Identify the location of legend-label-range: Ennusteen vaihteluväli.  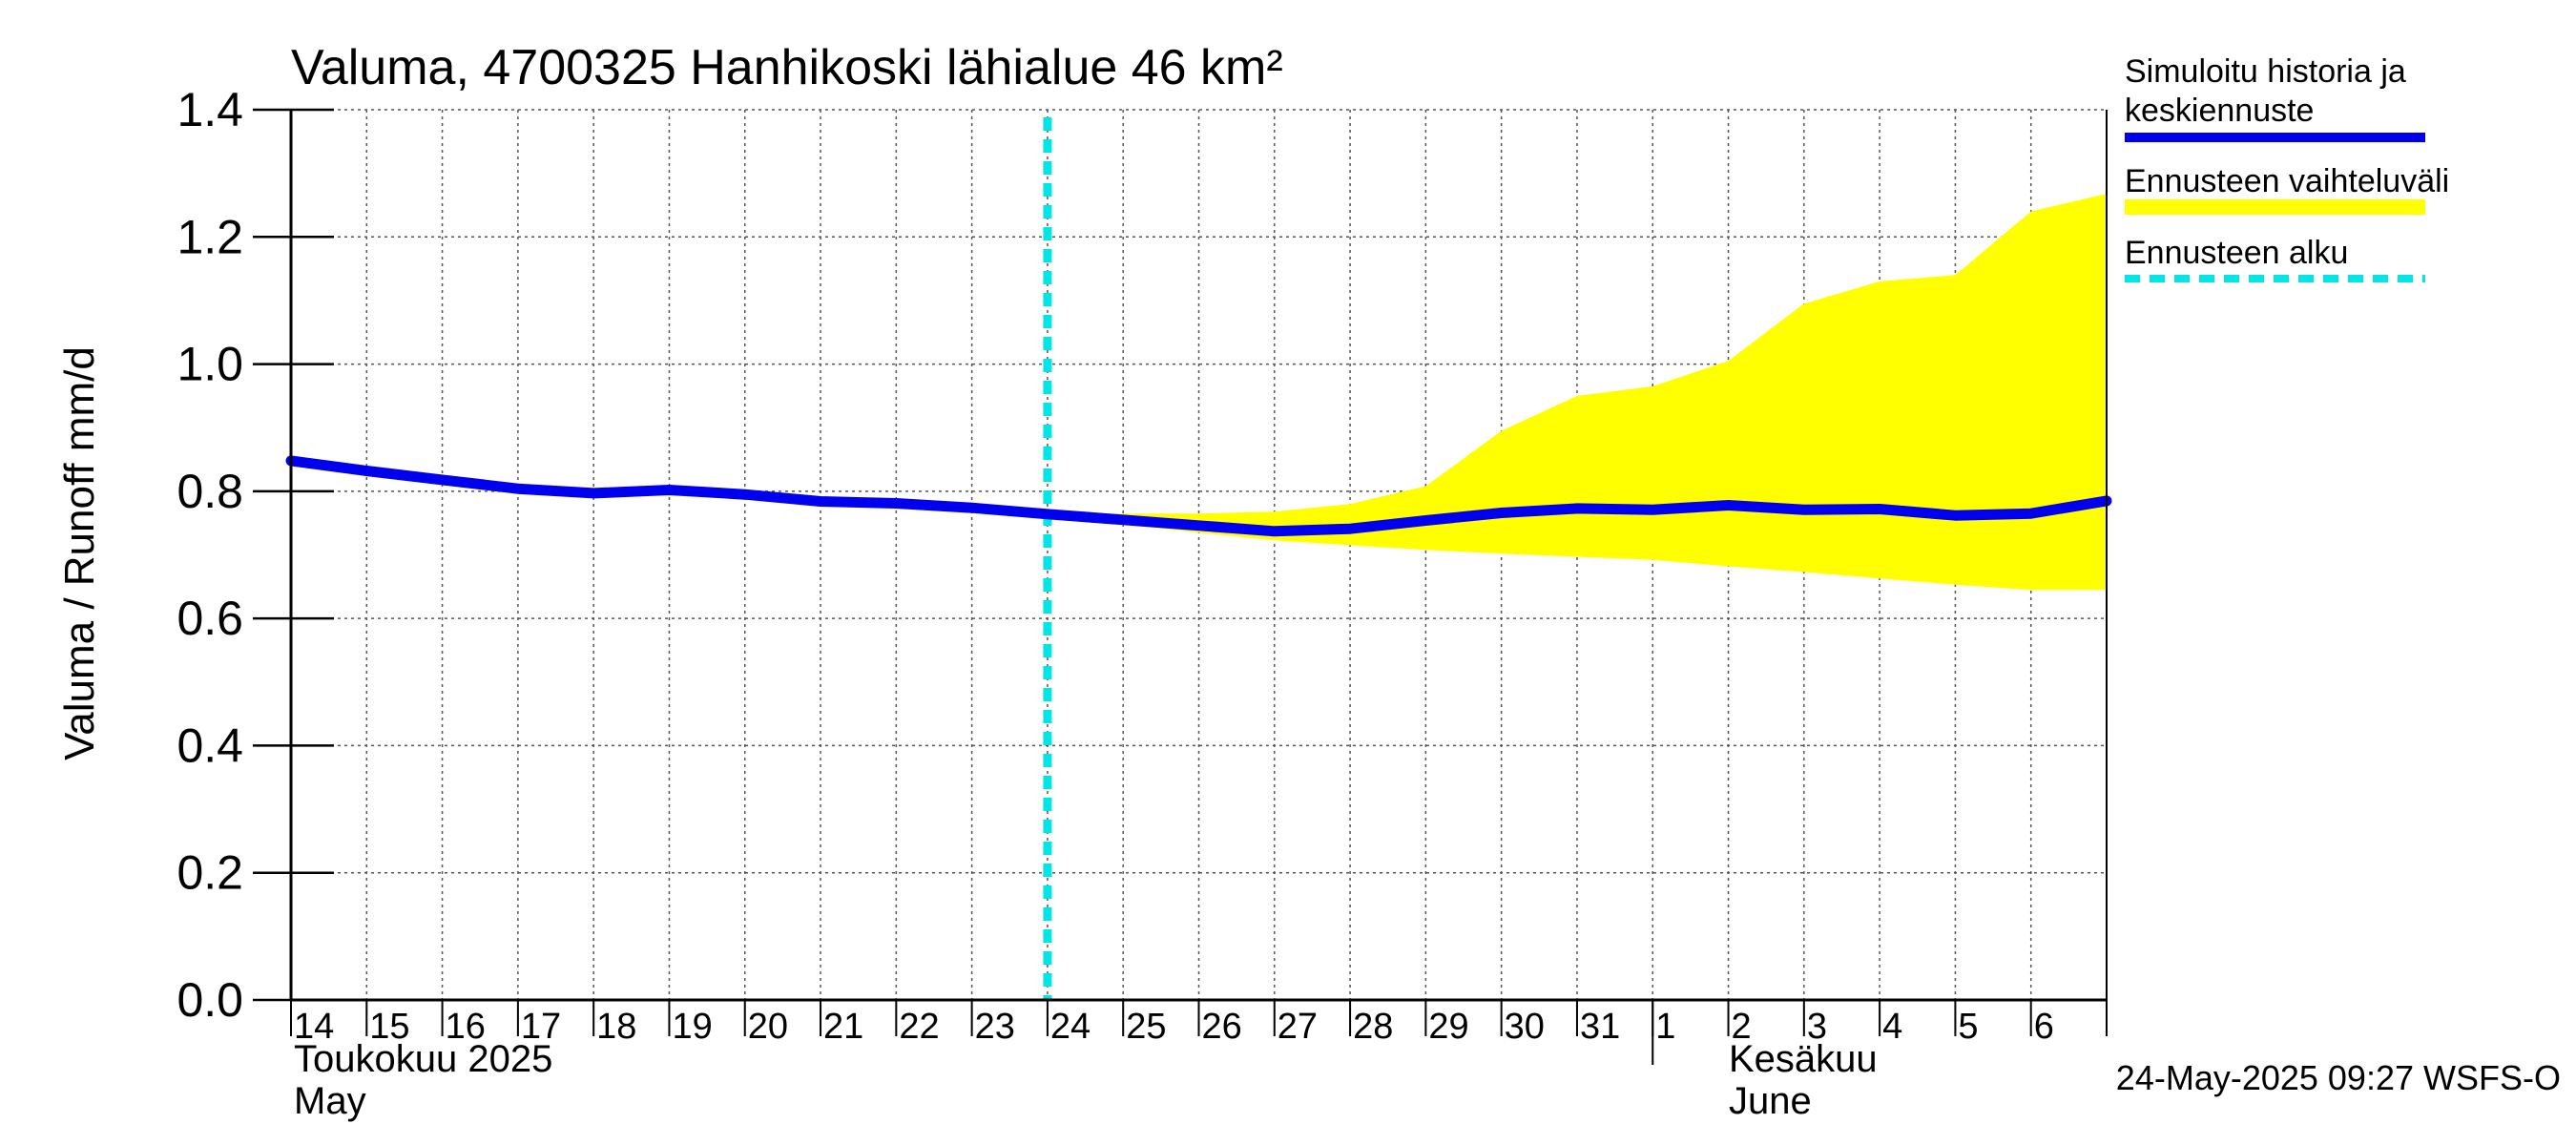
(2287, 181).